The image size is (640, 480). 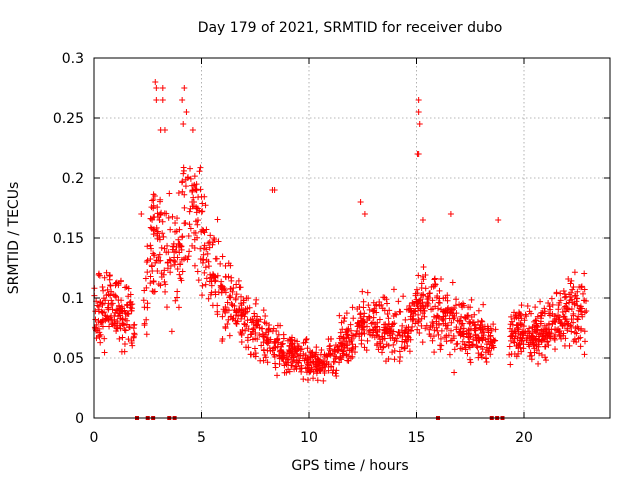 What do you see at coordinates (73, 179) in the screenshot?
I see `y-tick-label: 0.2` at bounding box center [73, 179].